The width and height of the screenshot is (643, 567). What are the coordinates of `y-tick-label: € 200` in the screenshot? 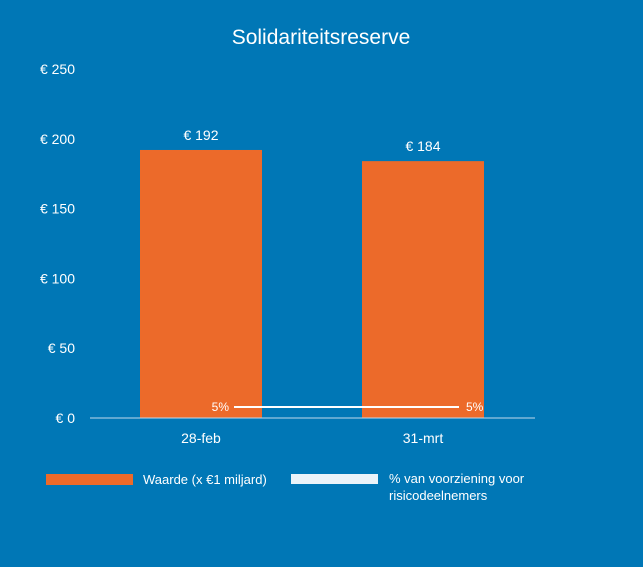 It's located at (57, 139).